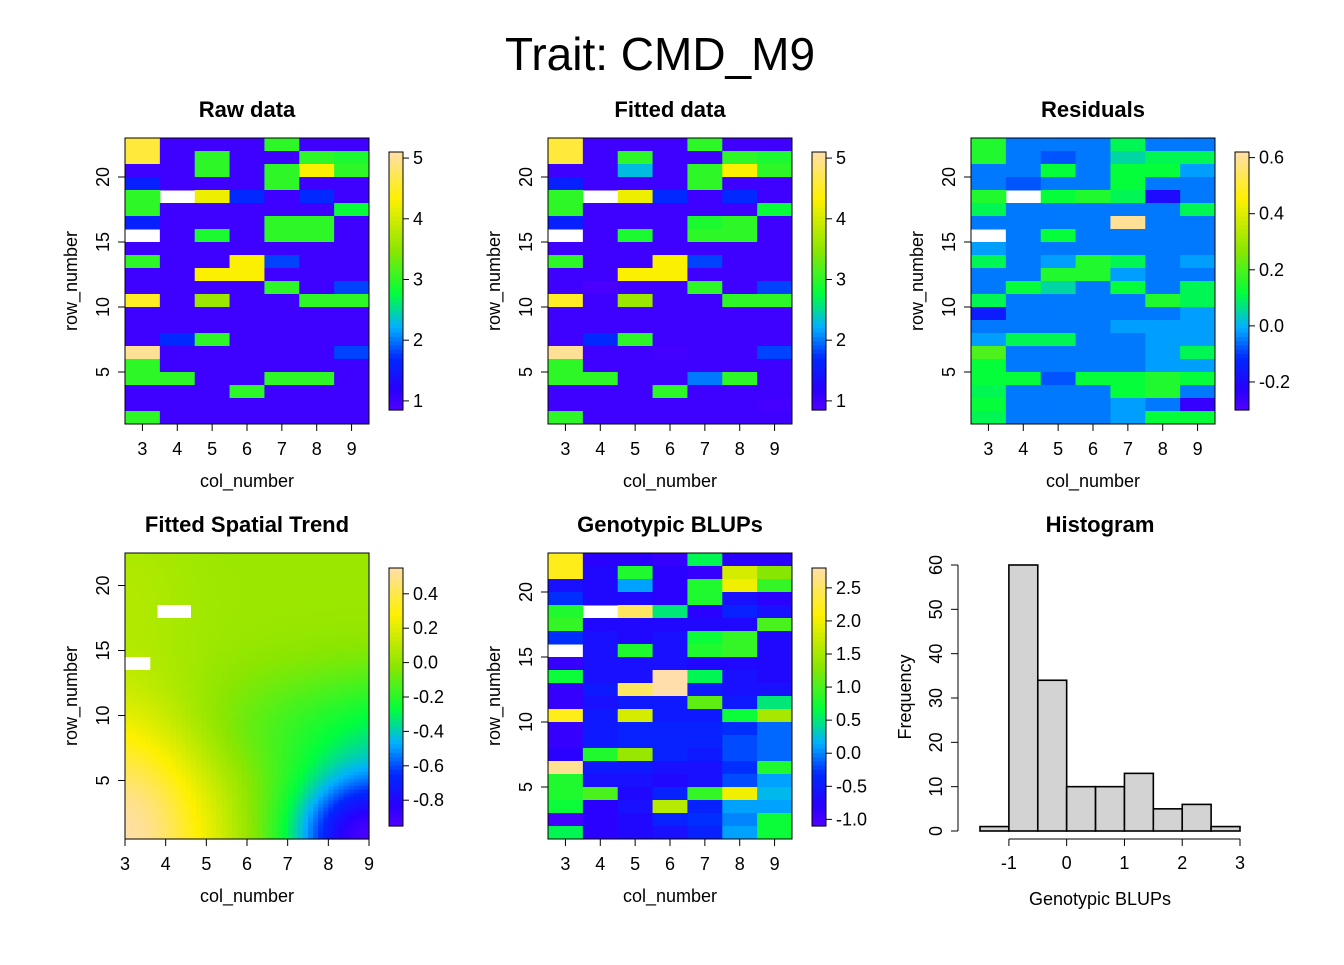 This screenshot has width=1344, height=965. Describe the element at coordinates (565, 449) in the screenshot. I see `x-tick-label: 3` at that location.